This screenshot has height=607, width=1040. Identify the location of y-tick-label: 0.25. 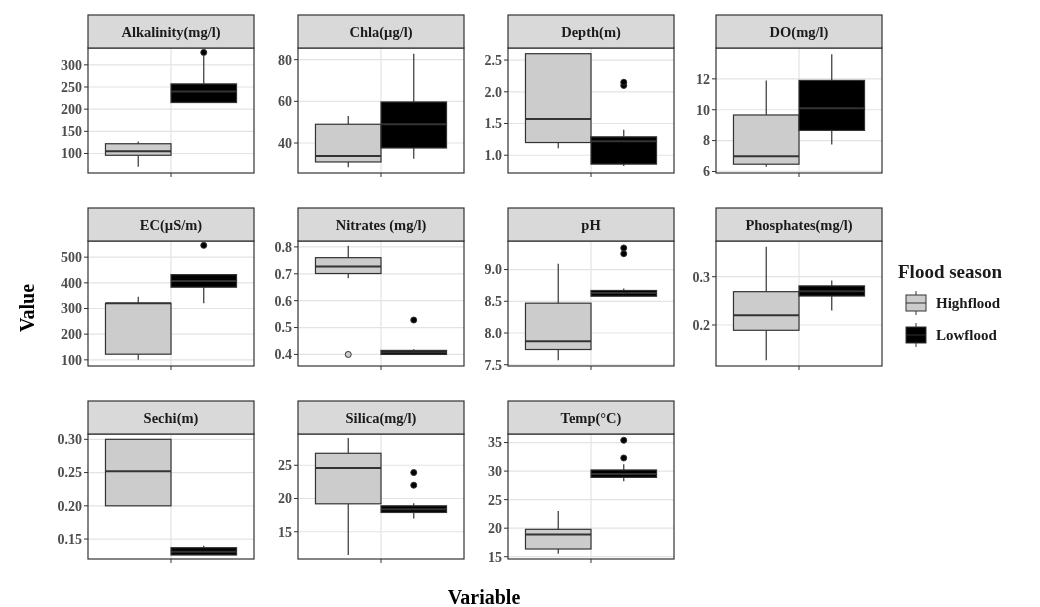
(69, 473).